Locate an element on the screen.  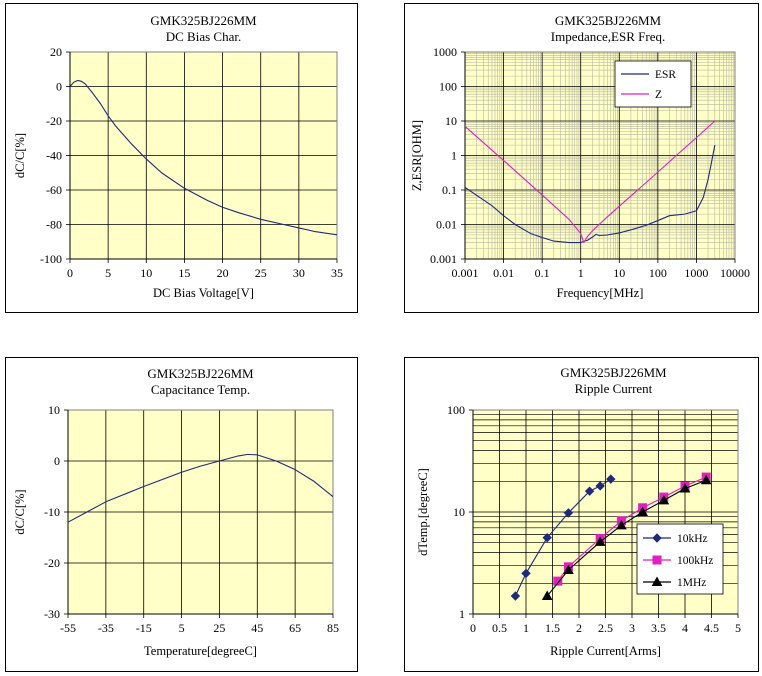
y-tick-label: 0.01 is located at coordinates (446, 225).